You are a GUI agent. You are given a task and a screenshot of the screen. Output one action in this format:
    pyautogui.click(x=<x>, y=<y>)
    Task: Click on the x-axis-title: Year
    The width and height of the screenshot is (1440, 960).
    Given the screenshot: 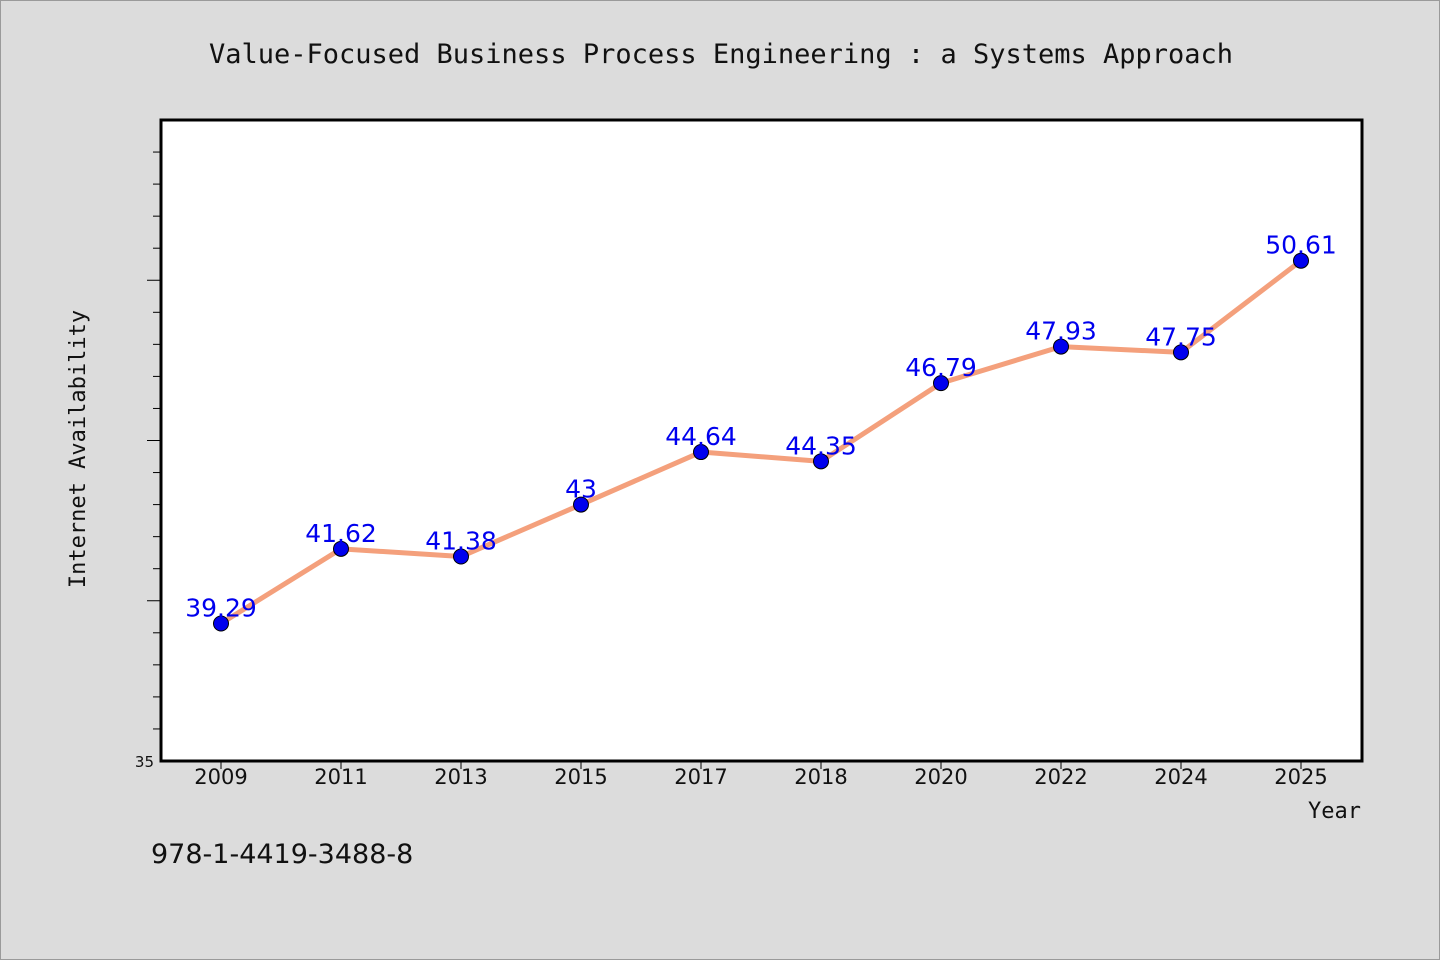 What is the action you would take?
    pyautogui.click(x=1334, y=811)
    